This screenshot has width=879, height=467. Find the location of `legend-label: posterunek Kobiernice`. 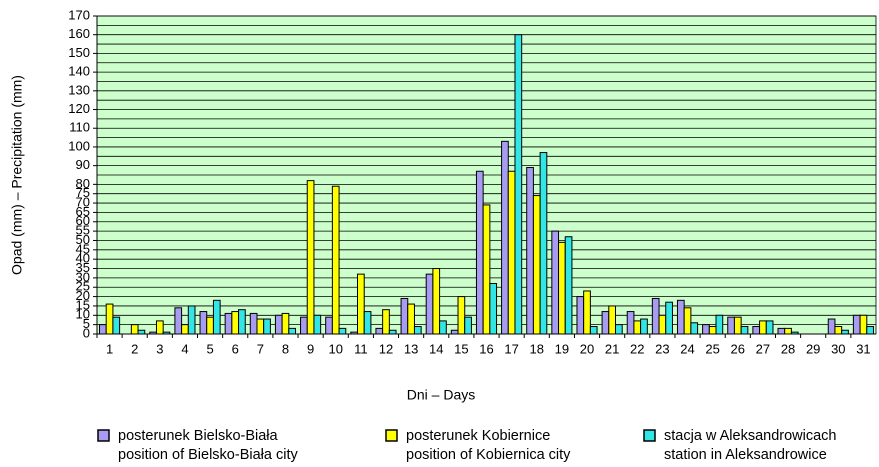

legend-label: posterunek Kobiernice is located at coordinates (478, 436).